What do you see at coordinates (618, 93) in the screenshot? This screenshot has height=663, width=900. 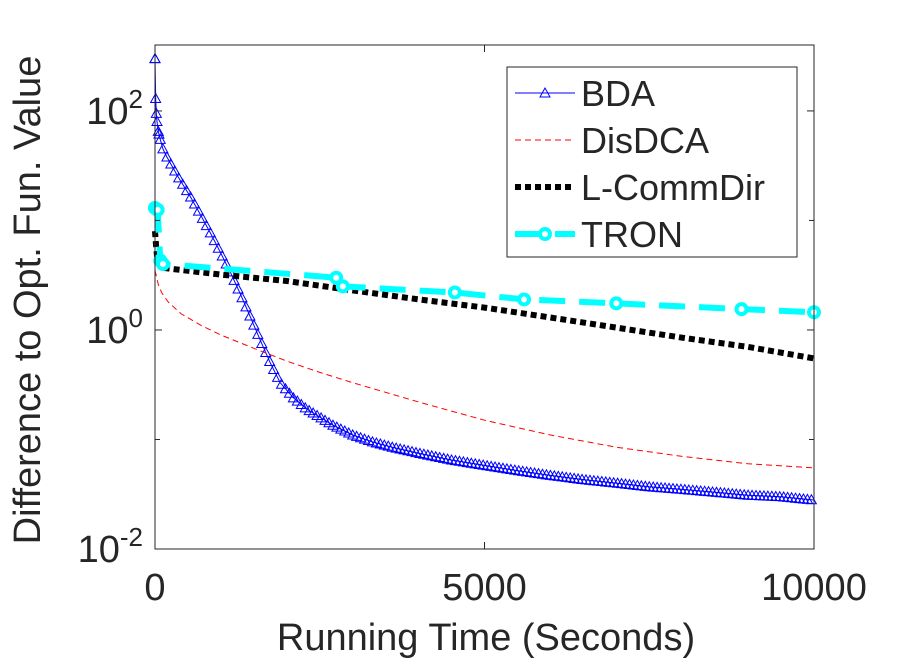 I see `legend-label: BDA` at bounding box center [618, 93].